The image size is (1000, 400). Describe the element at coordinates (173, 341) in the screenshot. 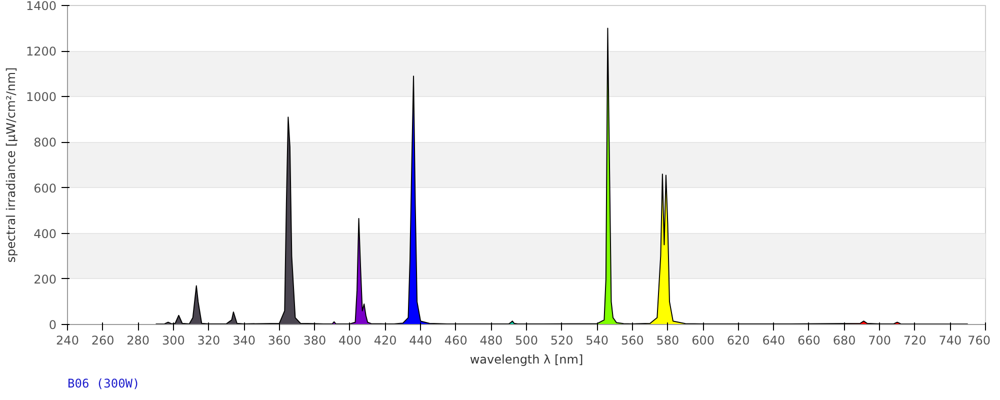

I see `x-tick-label: 300` at that location.